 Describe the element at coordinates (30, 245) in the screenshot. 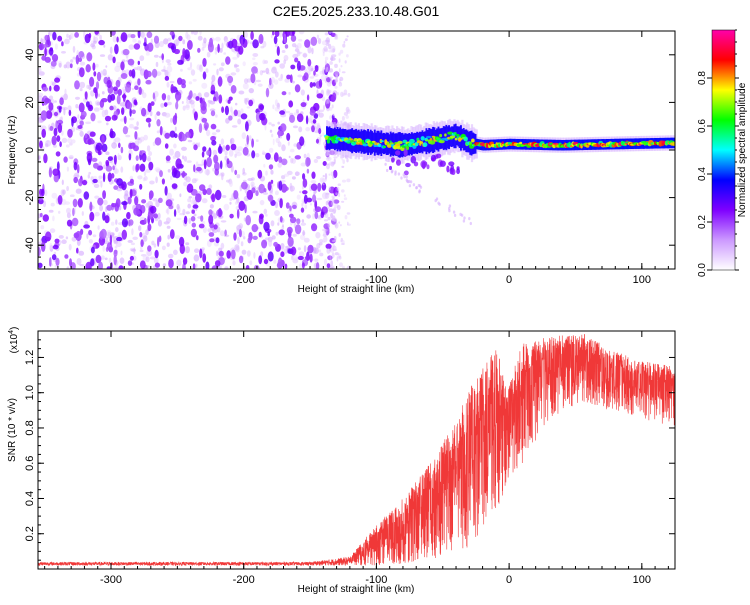

I see `spectrogram-y-tick-label: -40` at that location.